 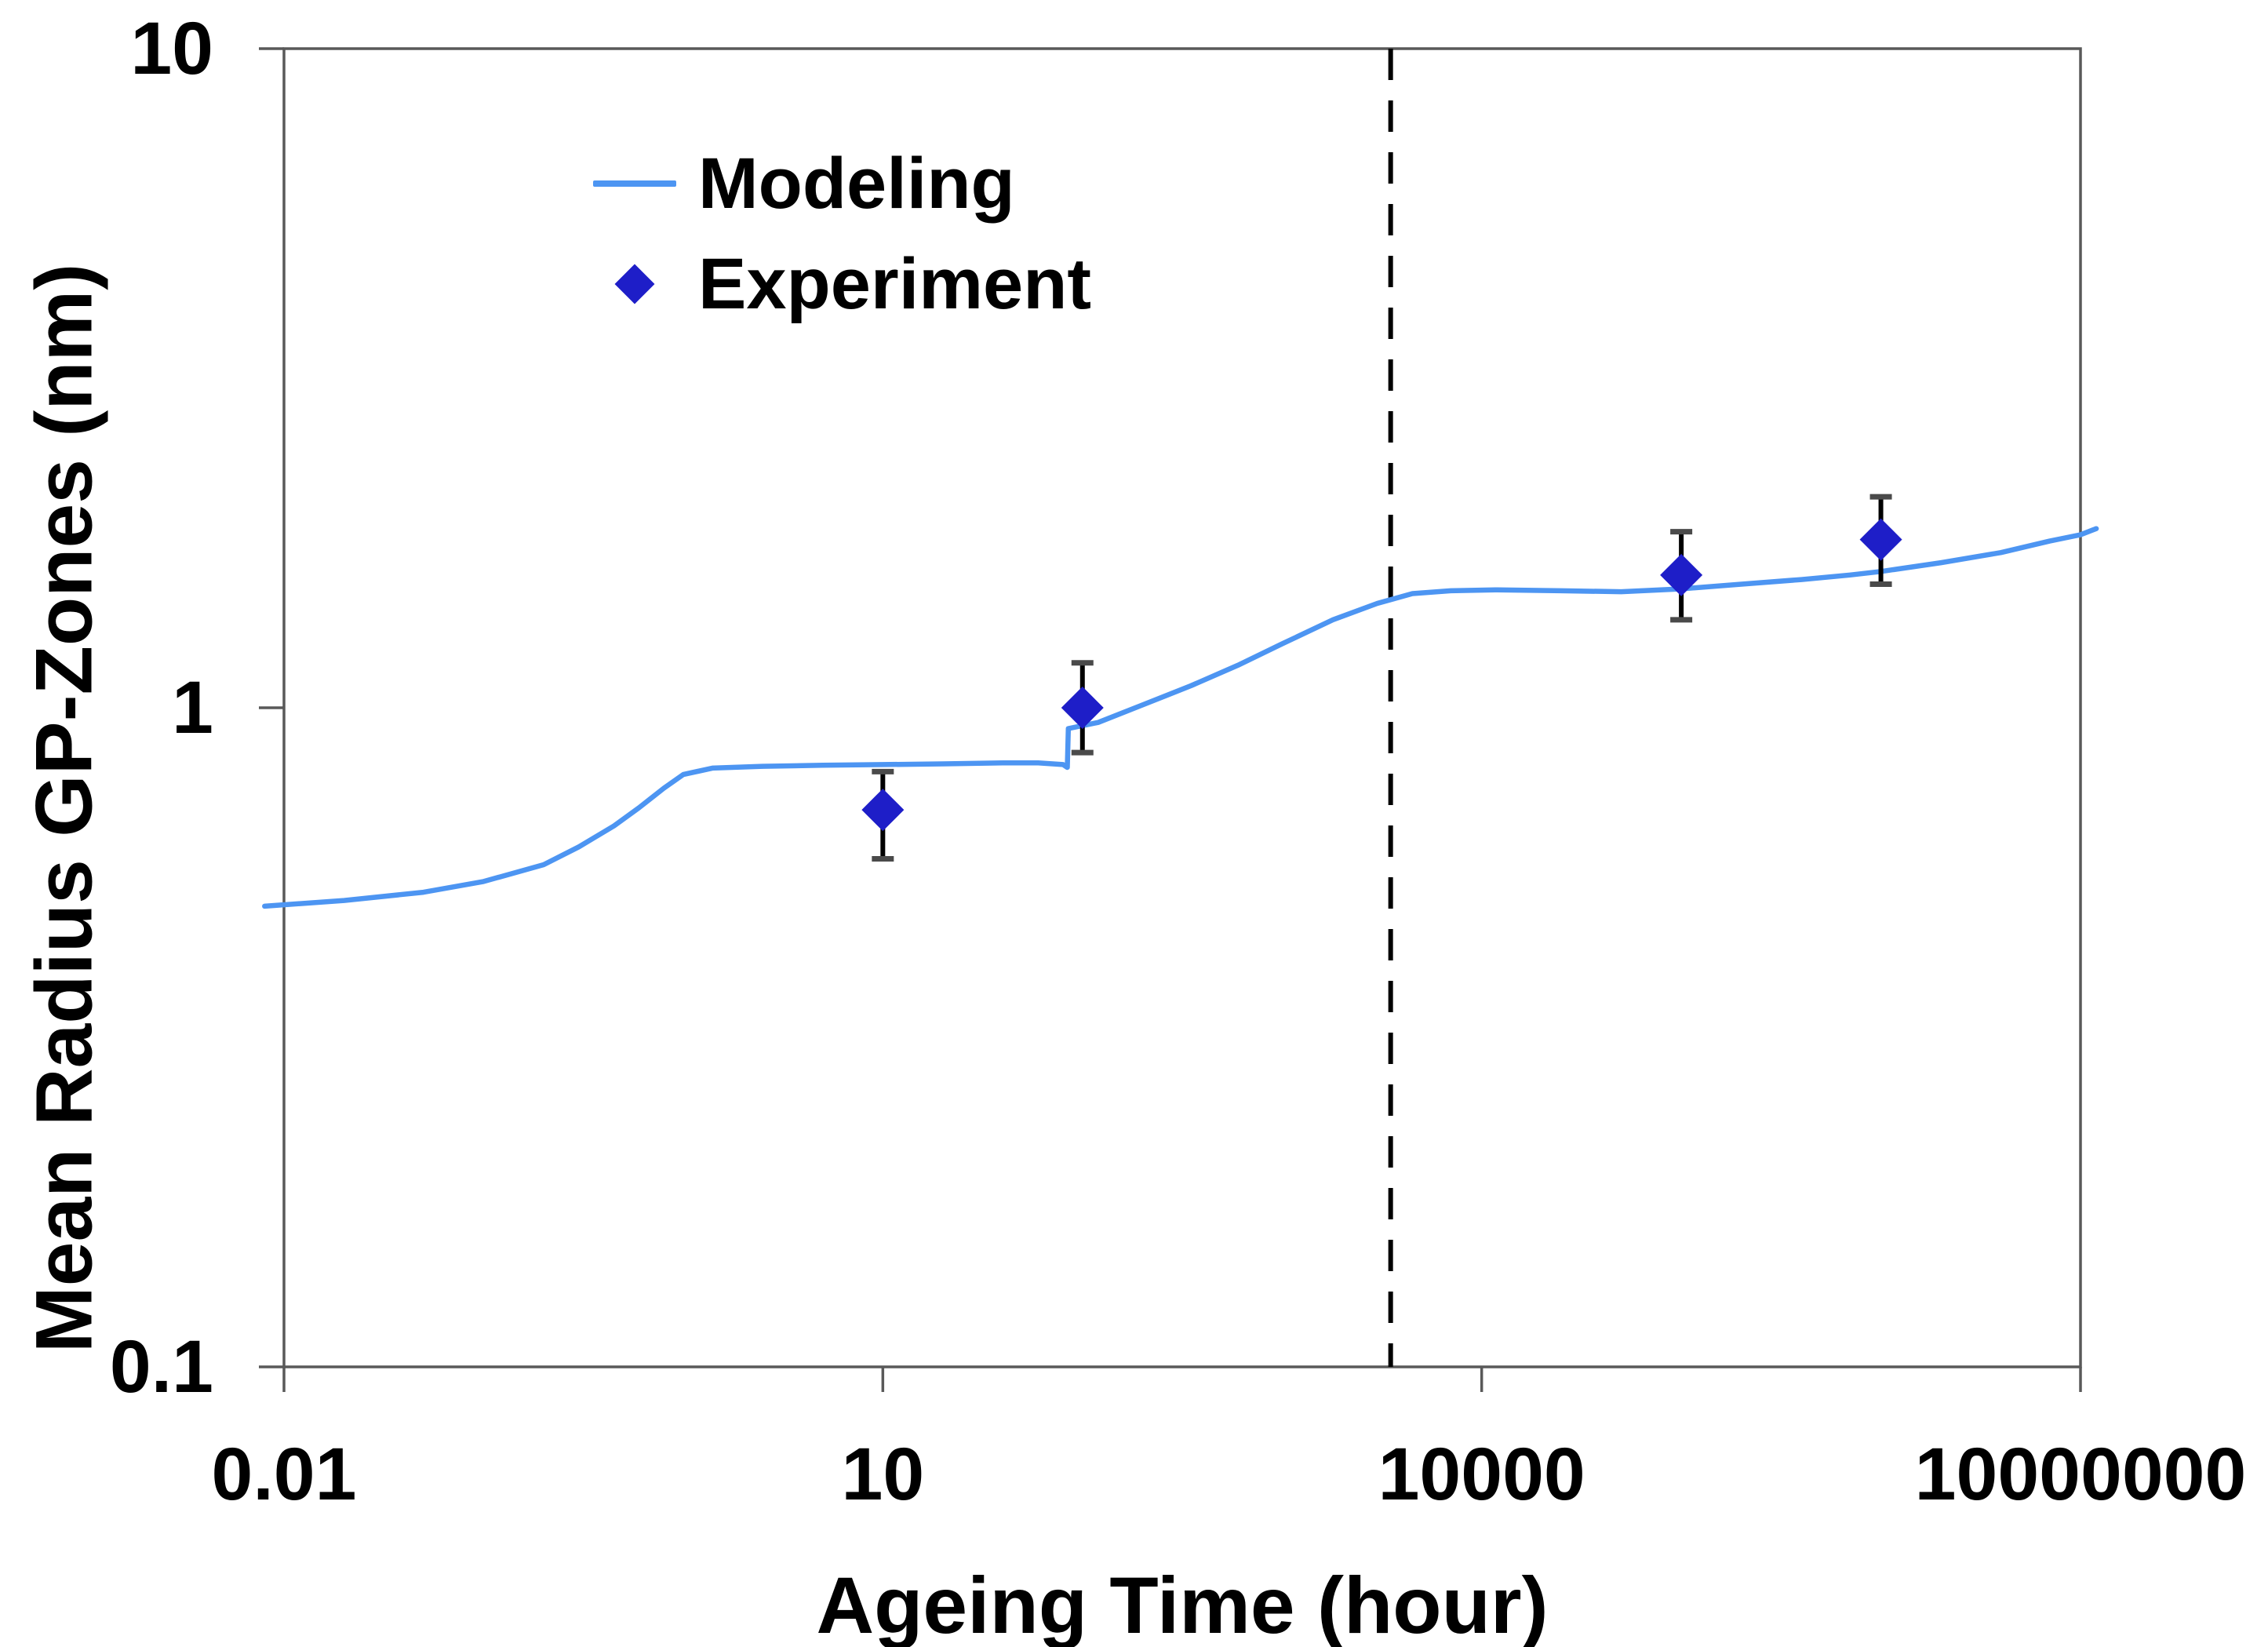 I want to click on y-tick-label: 10, so click(x=171, y=48).